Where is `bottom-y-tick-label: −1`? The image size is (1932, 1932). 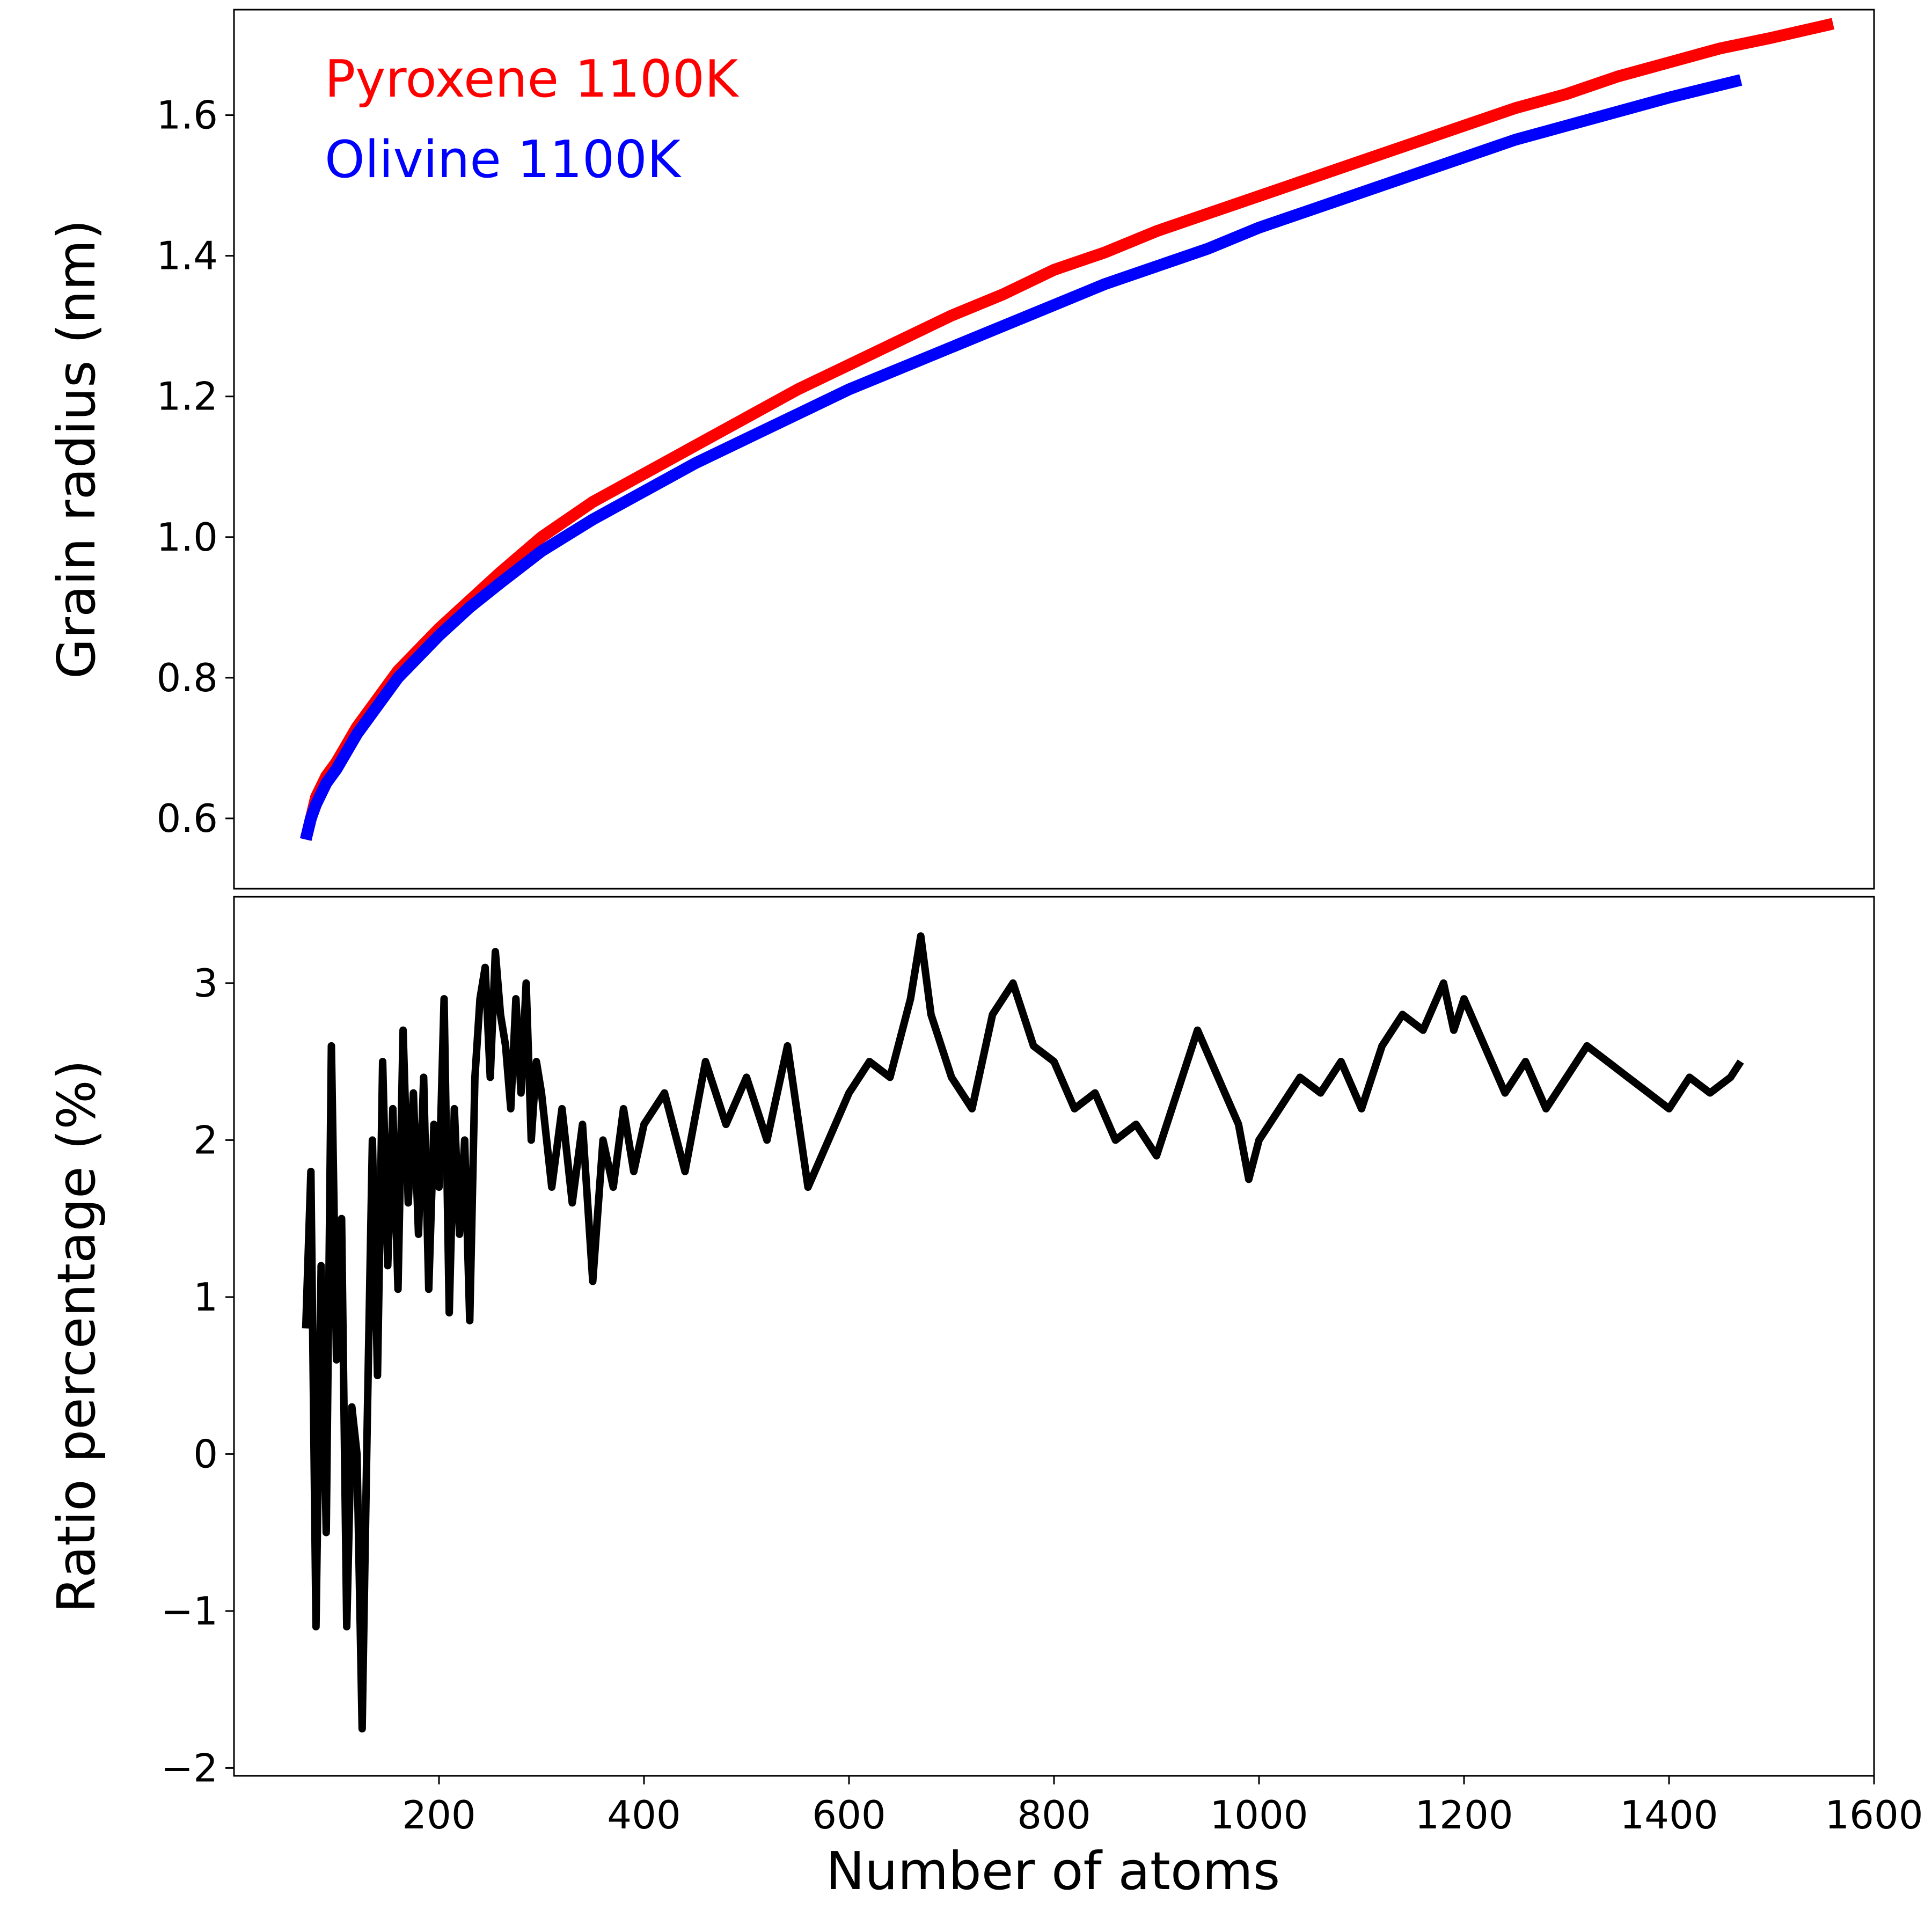
bottom-y-tick-label: −1 is located at coordinates (189, 1611).